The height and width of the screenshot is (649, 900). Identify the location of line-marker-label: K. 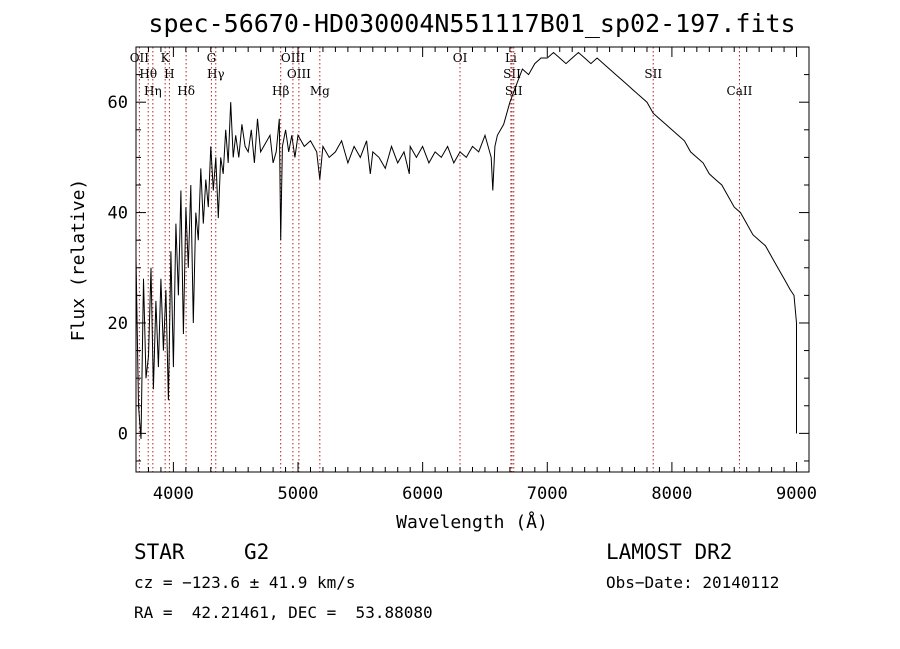
(166, 58).